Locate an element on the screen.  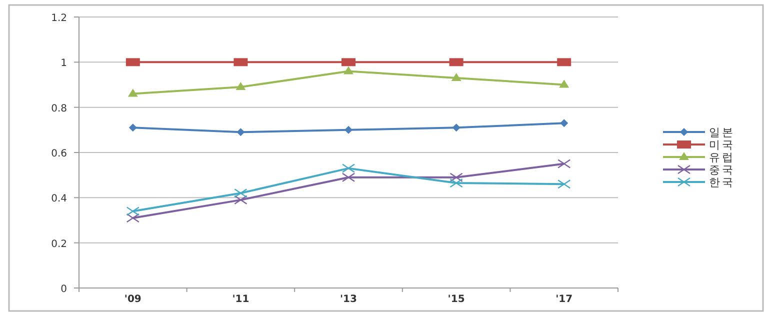
y-tick-label: 0.4 is located at coordinates (59, 199).